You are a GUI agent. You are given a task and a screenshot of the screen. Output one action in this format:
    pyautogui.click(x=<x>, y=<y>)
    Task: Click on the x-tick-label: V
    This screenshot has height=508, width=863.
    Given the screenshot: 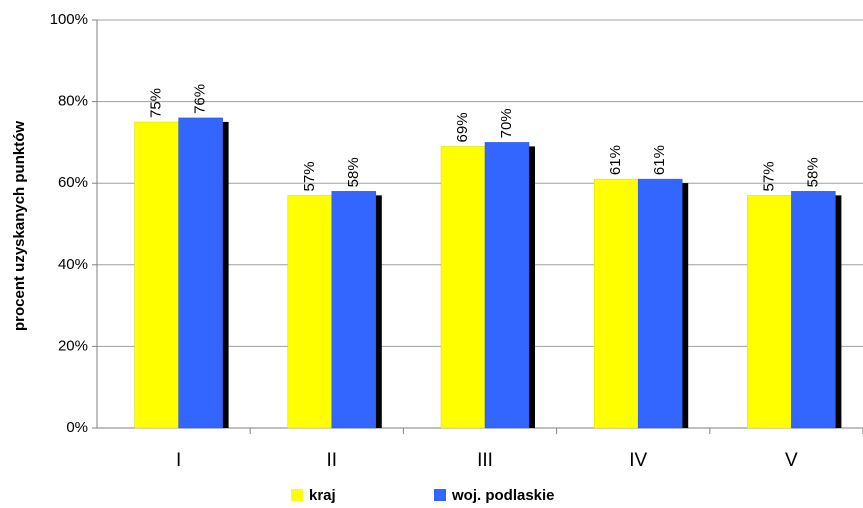 What is the action you would take?
    pyautogui.click(x=791, y=460)
    